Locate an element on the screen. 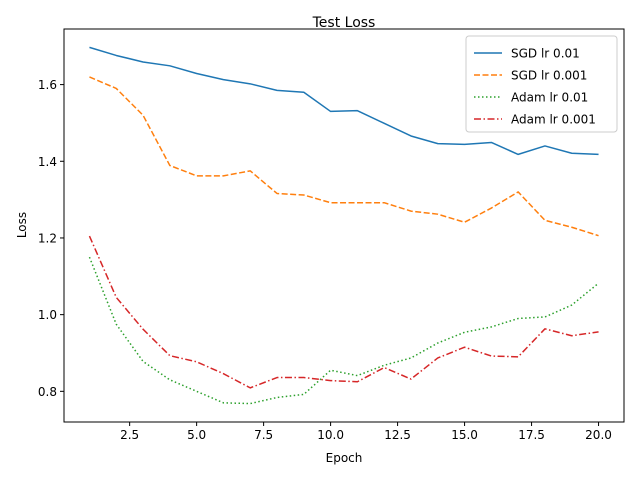 The image size is (640, 480). y-axis-label: Loss is located at coordinates (22, 225).